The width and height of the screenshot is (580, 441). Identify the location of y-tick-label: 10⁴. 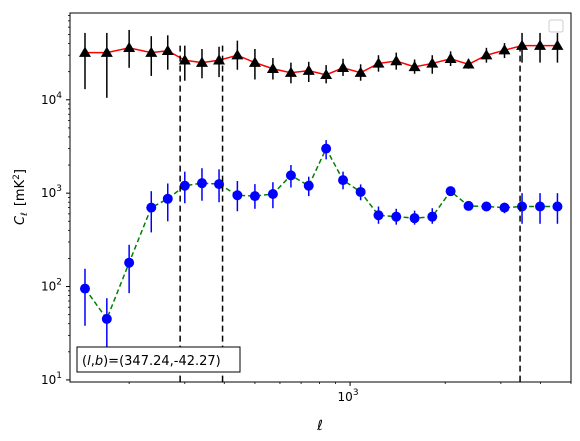
(51, 99).